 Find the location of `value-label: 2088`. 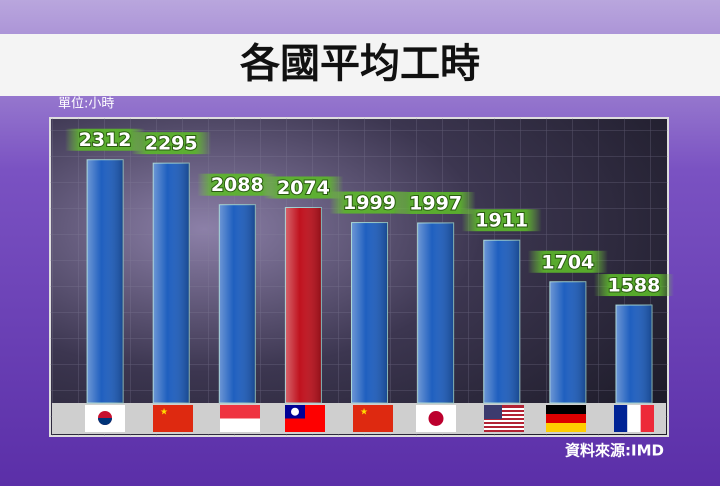

value-label: 2088 is located at coordinates (237, 185).